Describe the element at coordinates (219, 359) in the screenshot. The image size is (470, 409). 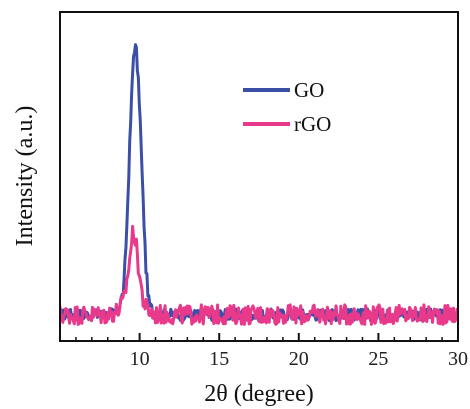
I see `x-tick-label: 15` at that location.